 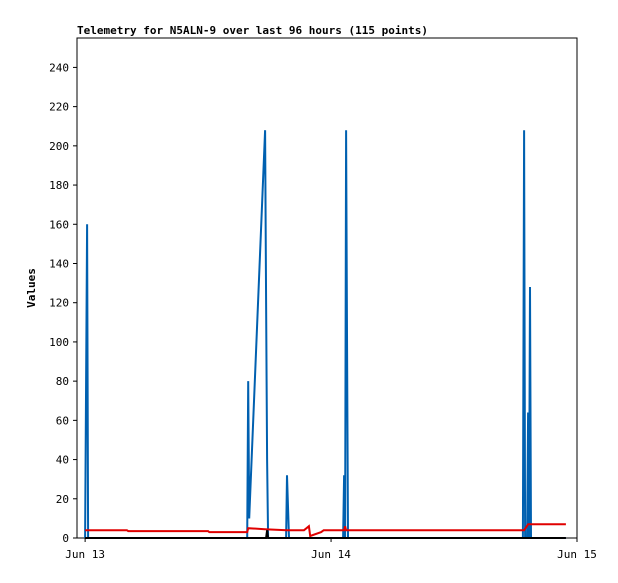 What do you see at coordinates (59, 107) in the screenshot?
I see `y-tick-label: 220` at bounding box center [59, 107].